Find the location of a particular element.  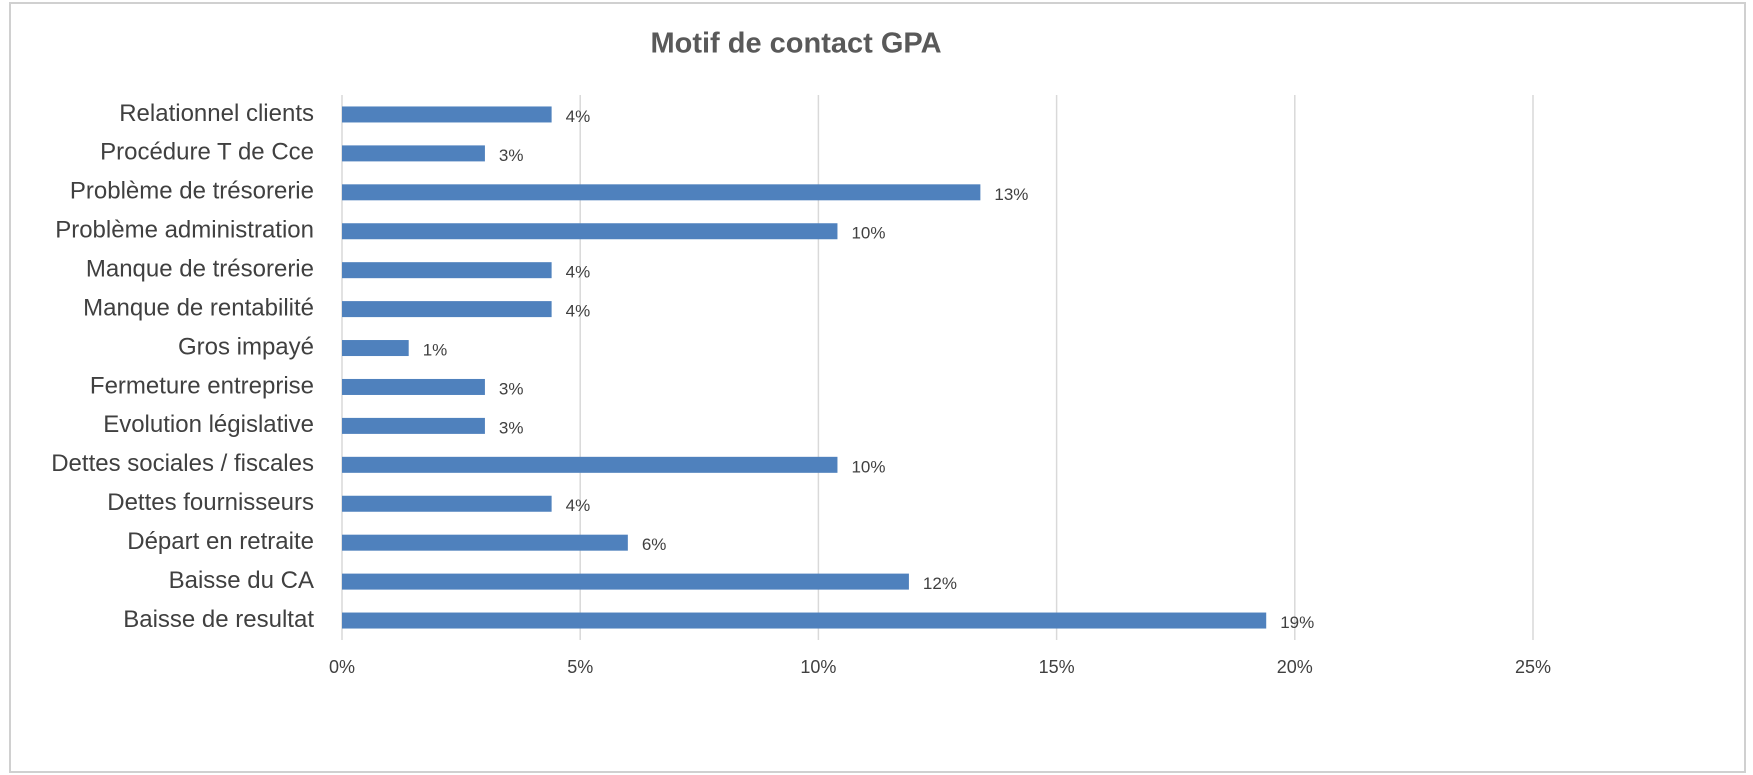

x-tick-label: 10% is located at coordinates (818, 667).